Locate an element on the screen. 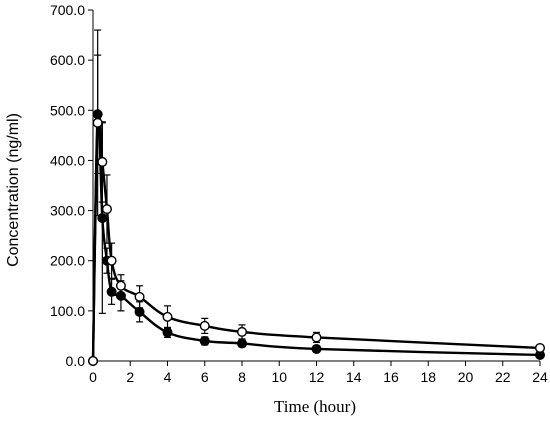  x-tick-label: 22 is located at coordinates (503, 377).